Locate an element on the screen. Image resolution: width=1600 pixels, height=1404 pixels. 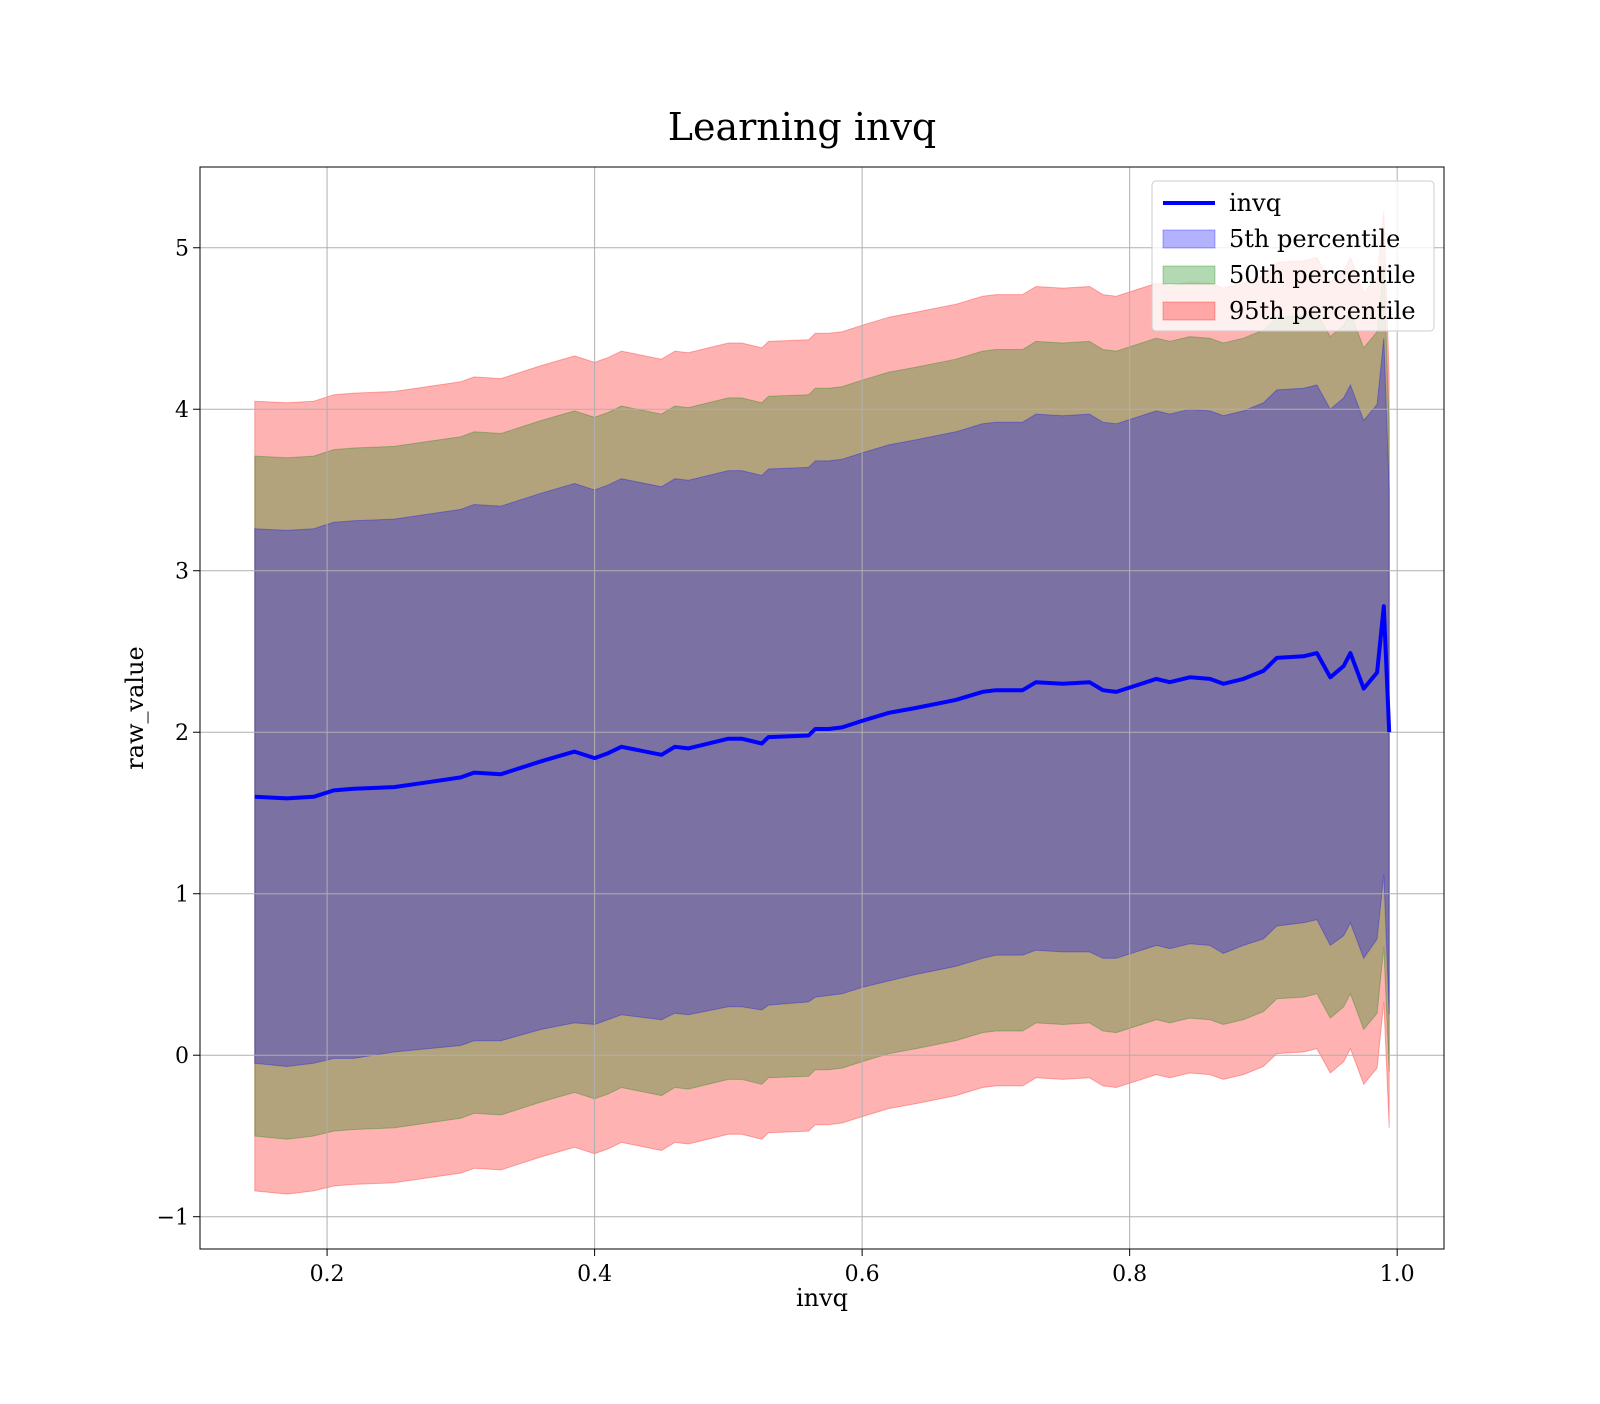
legend-label: 95th percentile is located at coordinates (1322, 311).